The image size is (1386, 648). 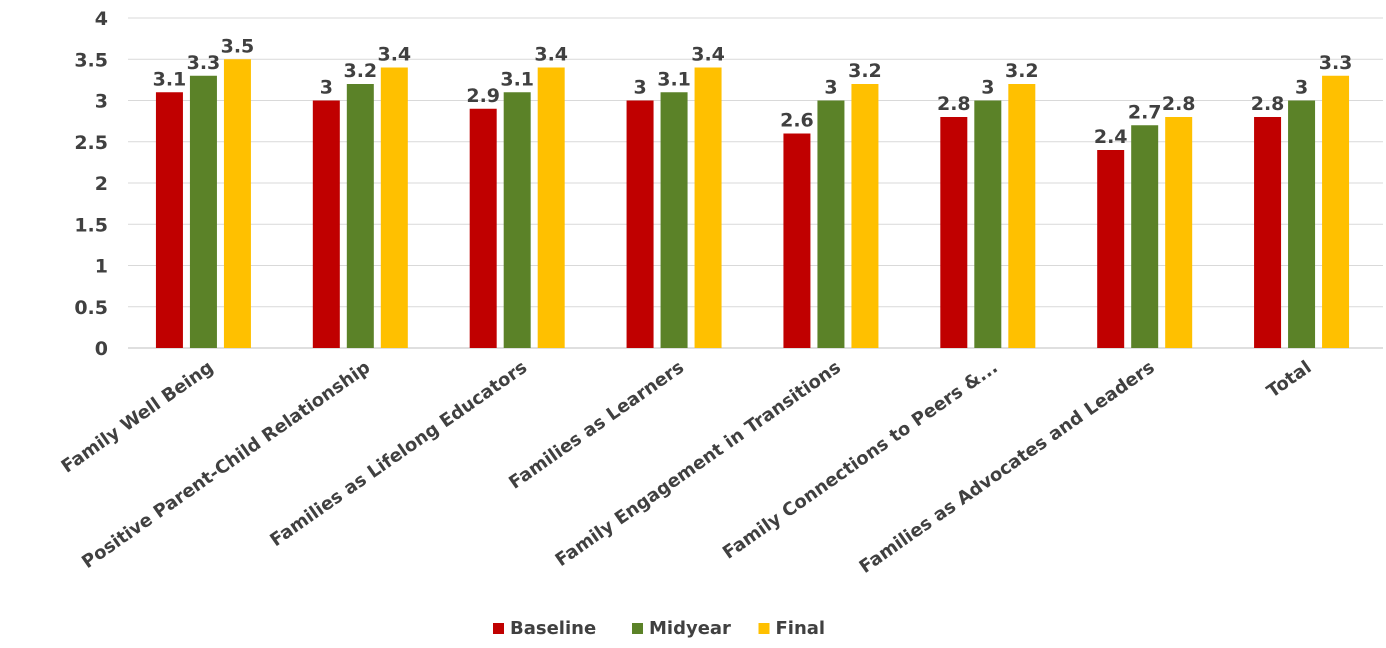 I want to click on y-tick-label: 4, so click(x=101, y=19).